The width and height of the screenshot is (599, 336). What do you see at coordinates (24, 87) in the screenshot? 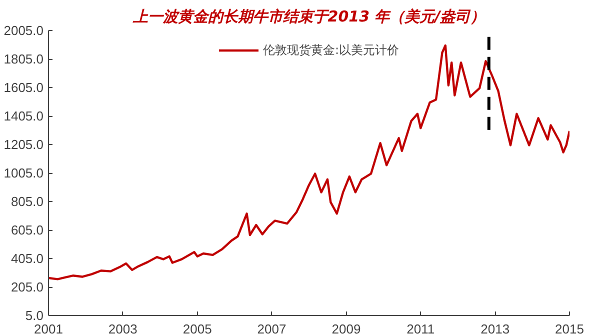
I see `y-tick-label: 1605.0` at bounding box center [24, 87].